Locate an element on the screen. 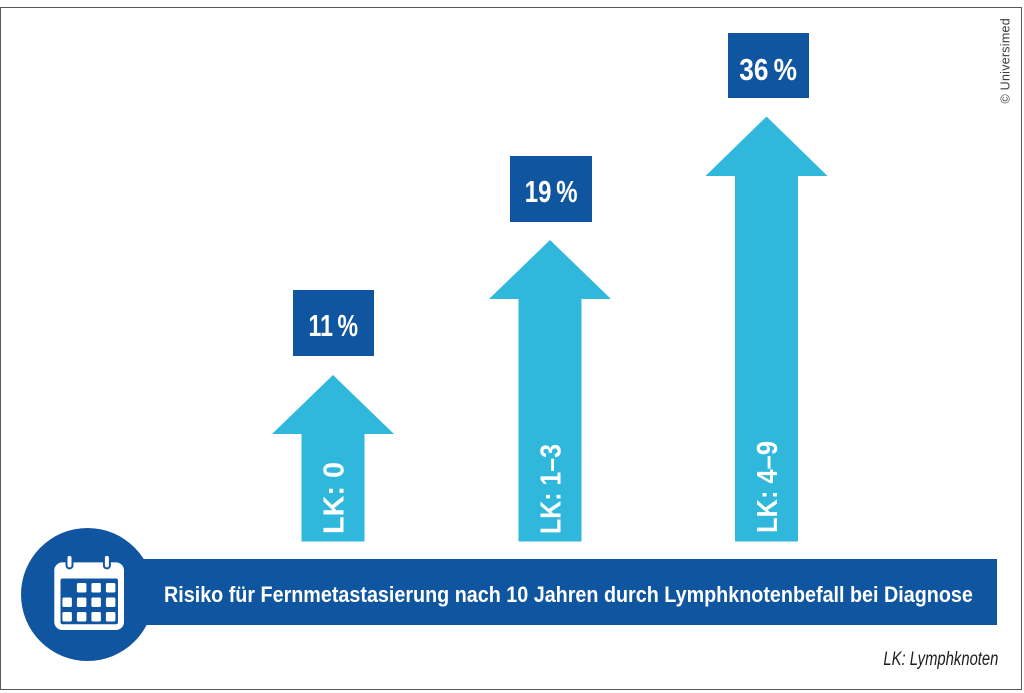  svg-text: LK: 4–9 is located at coordinates (768, 487).